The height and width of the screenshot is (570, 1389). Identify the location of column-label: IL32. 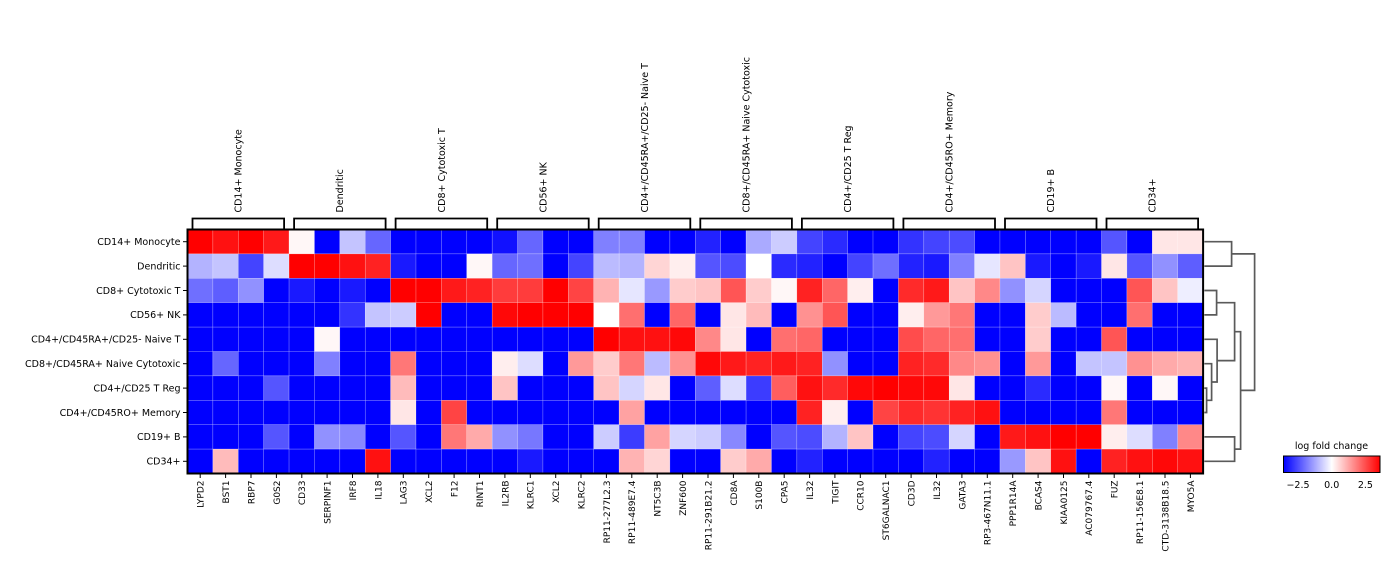
(938, 490).